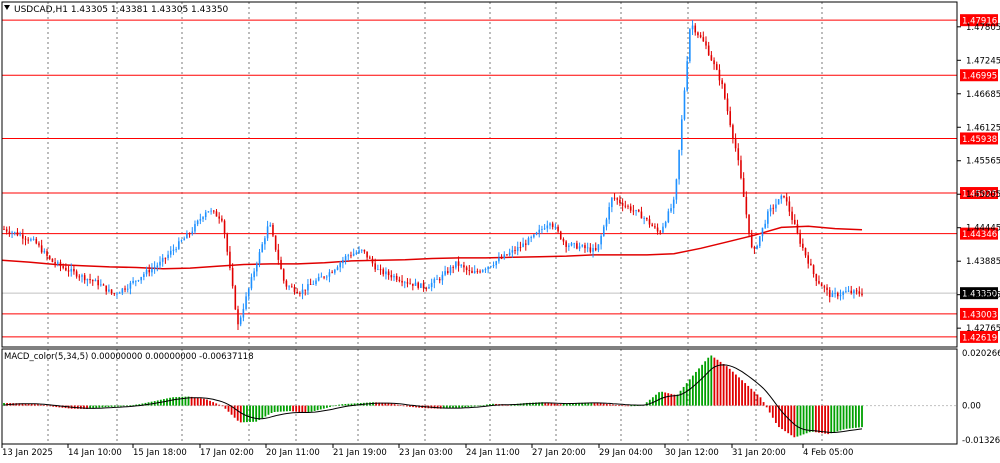 This screenshot has height=463, width=1000. Describe the element at coordinates (979, 140) in the screenshot. I see `level-price-label: 1.45938` at that location.